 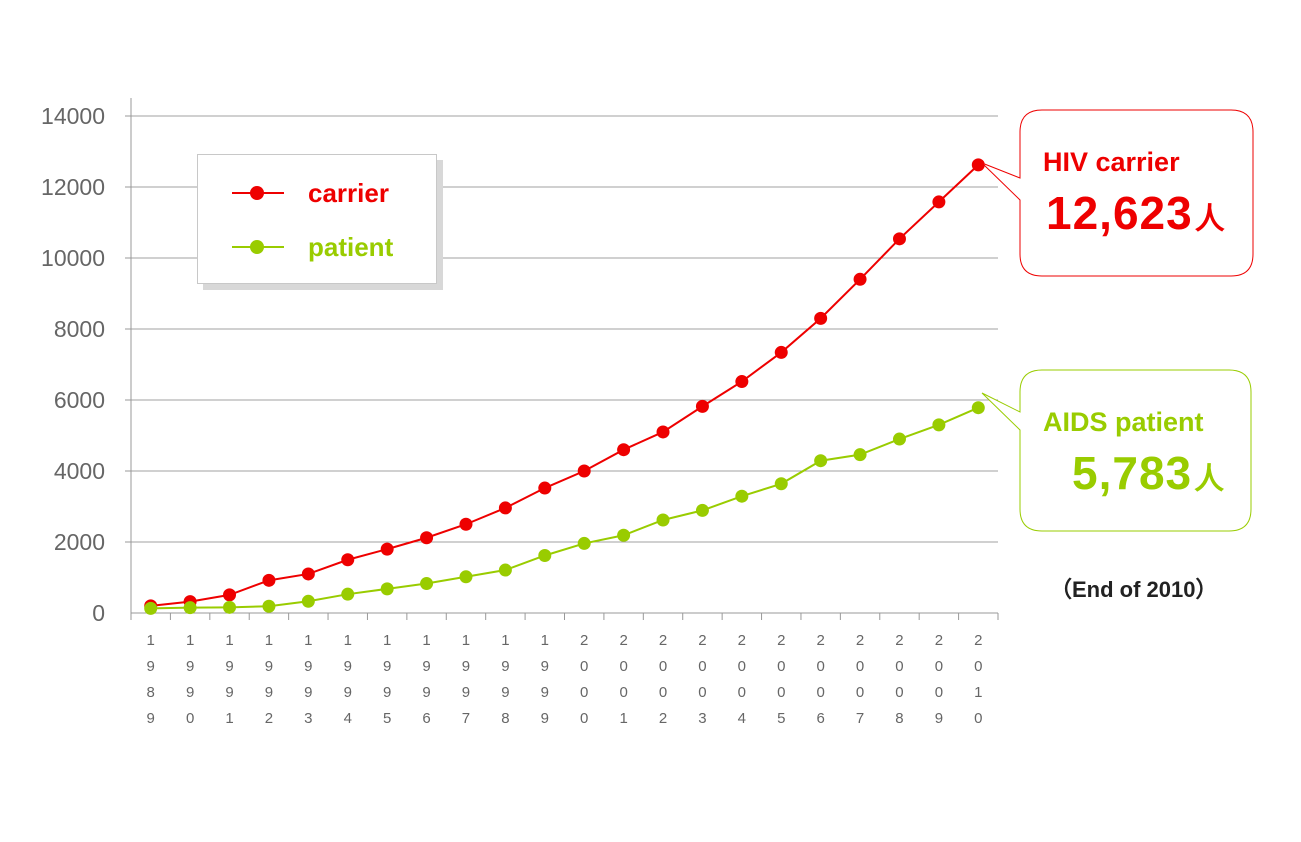 I want to click on y-tick-label: 12000, so click(x=73, y=187).